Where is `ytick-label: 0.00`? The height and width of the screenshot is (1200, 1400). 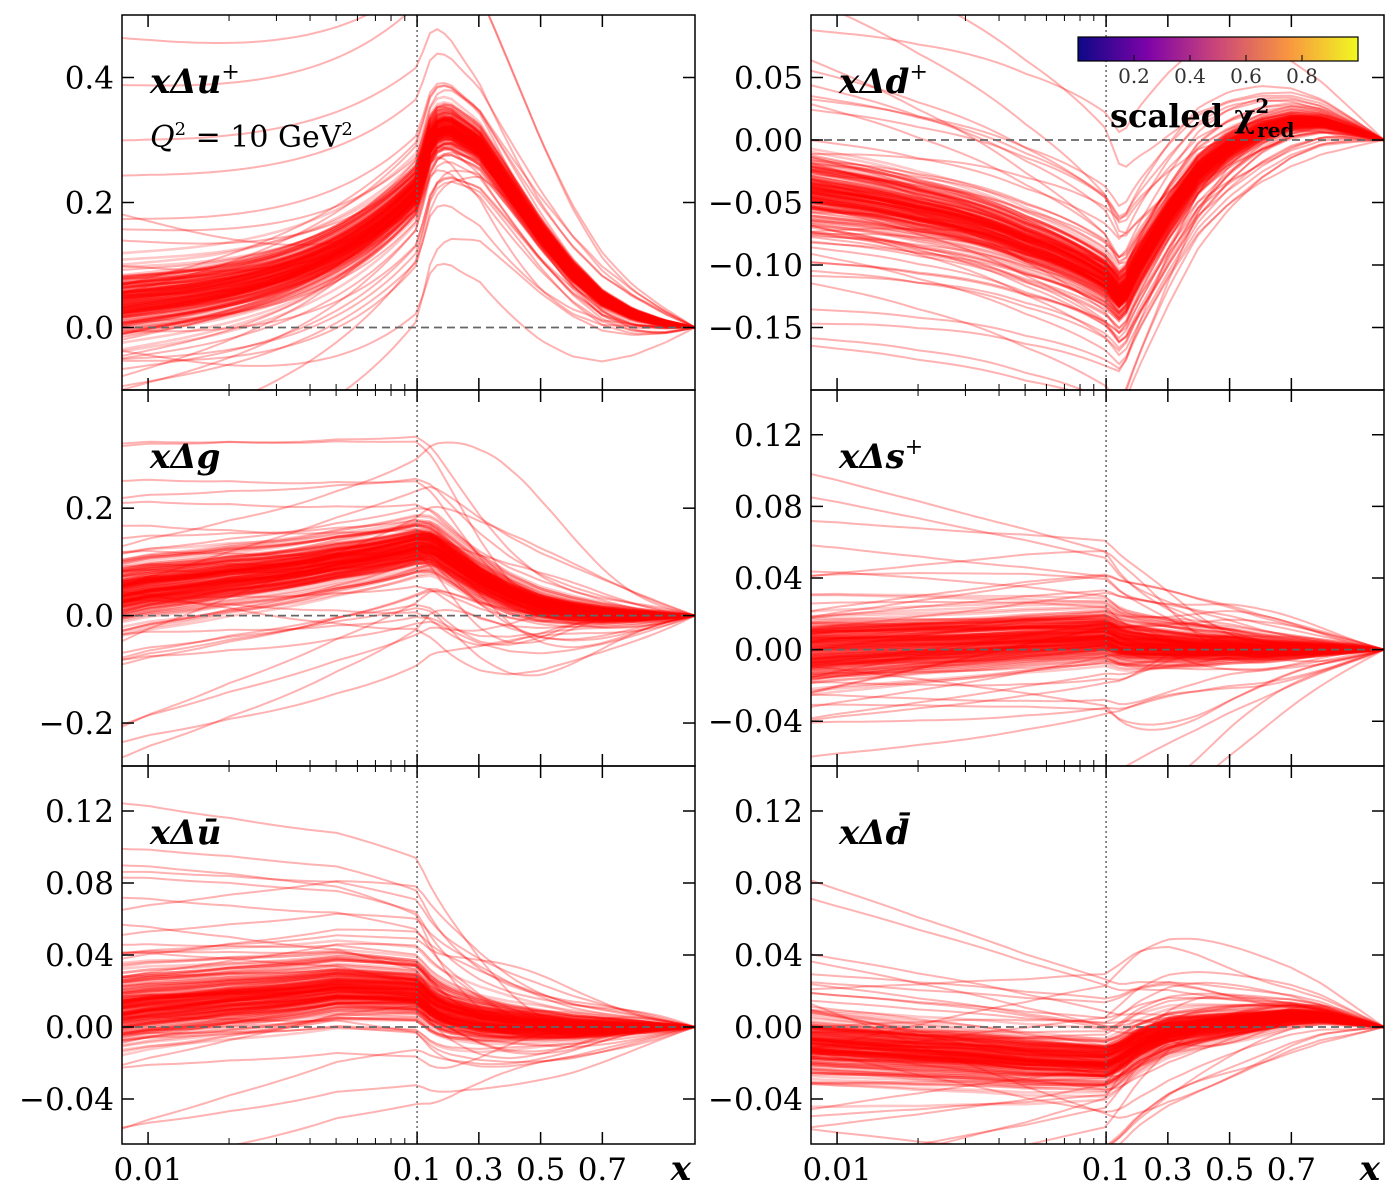
ytick-label: 0.00 is located at coordinates (79, 1028).